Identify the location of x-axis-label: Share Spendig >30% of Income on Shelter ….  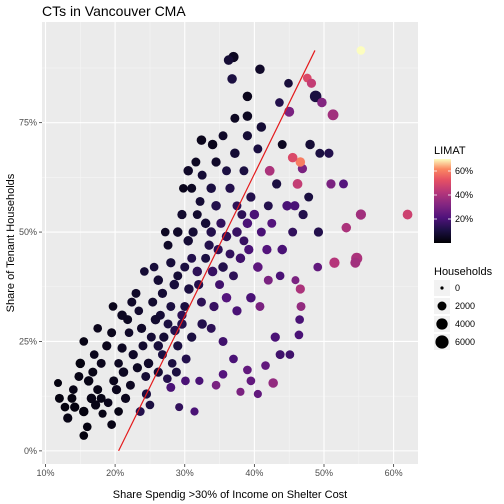
(230, 495).